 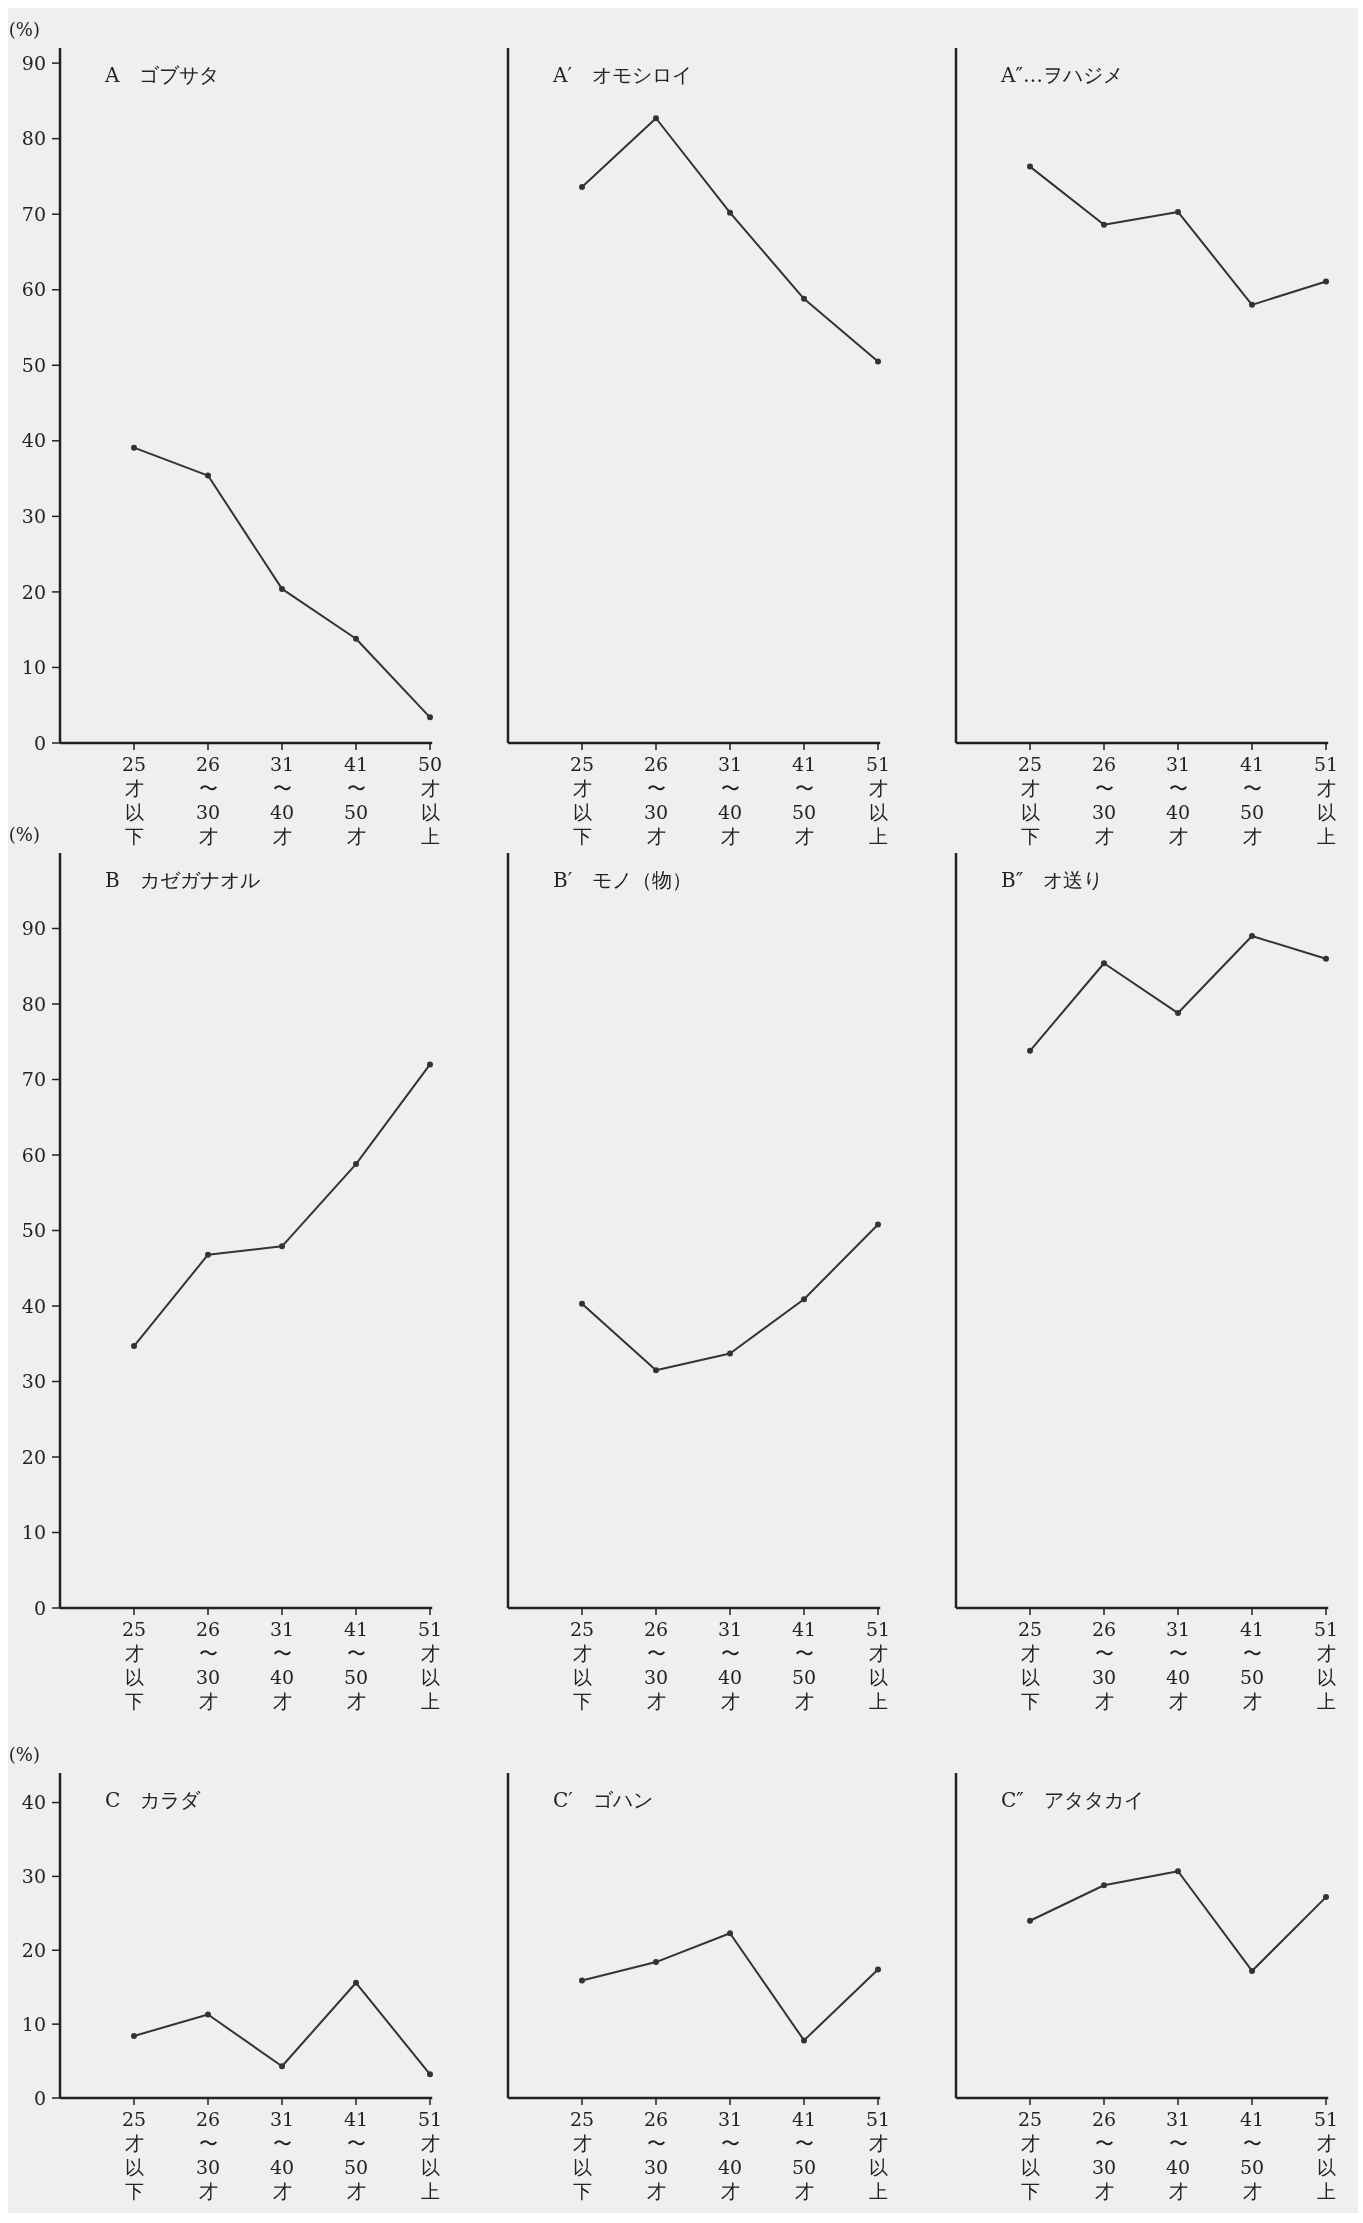 I want to click on text: B″ オ送り, so click(x=1052, y=880).